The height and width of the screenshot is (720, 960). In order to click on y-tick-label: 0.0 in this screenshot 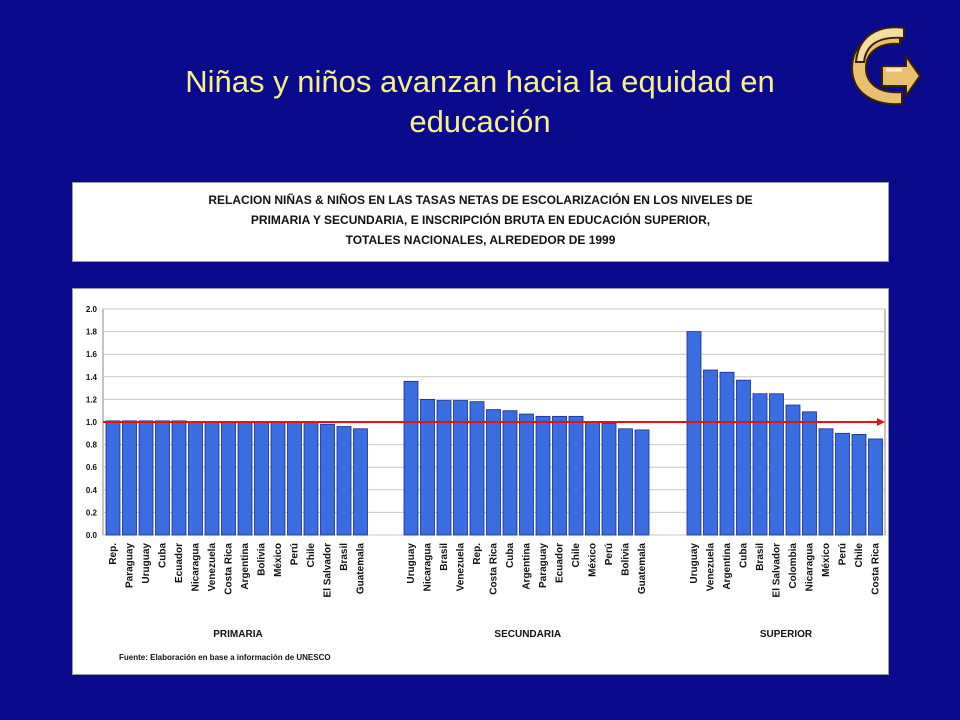, I will do `click(92, 535)`.